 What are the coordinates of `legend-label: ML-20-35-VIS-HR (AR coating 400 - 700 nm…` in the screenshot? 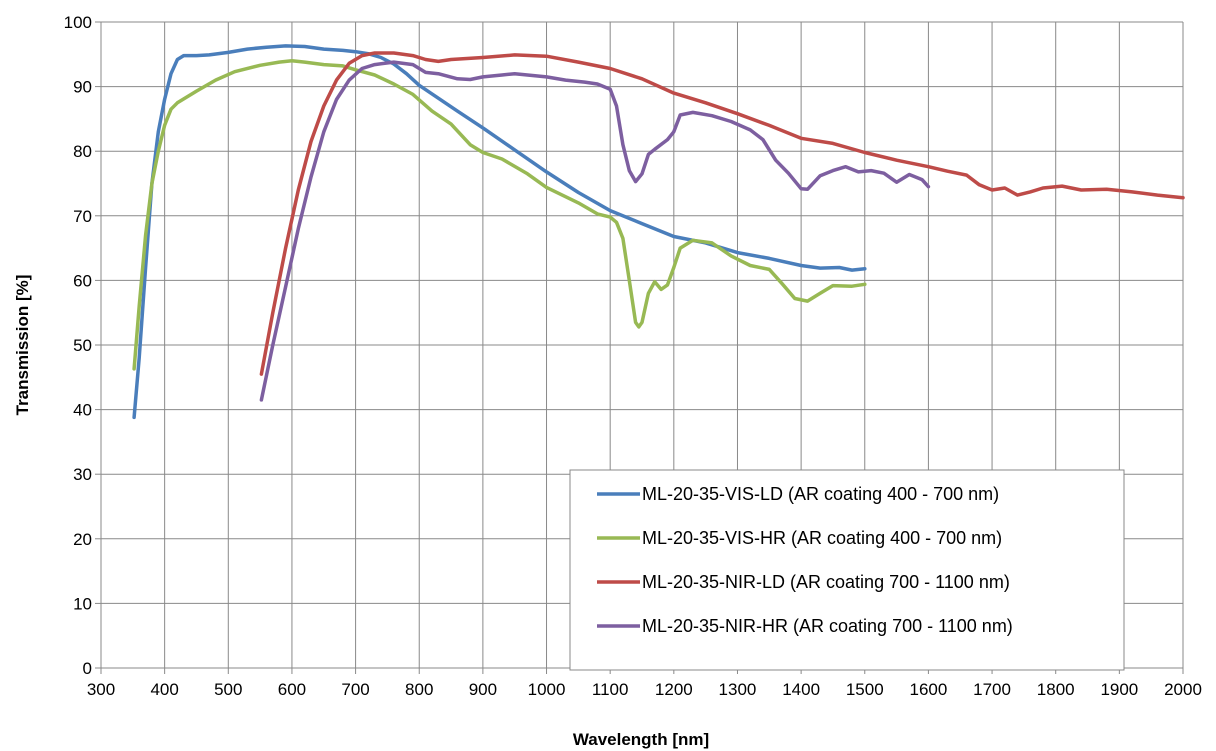 It's located at (822, 538).